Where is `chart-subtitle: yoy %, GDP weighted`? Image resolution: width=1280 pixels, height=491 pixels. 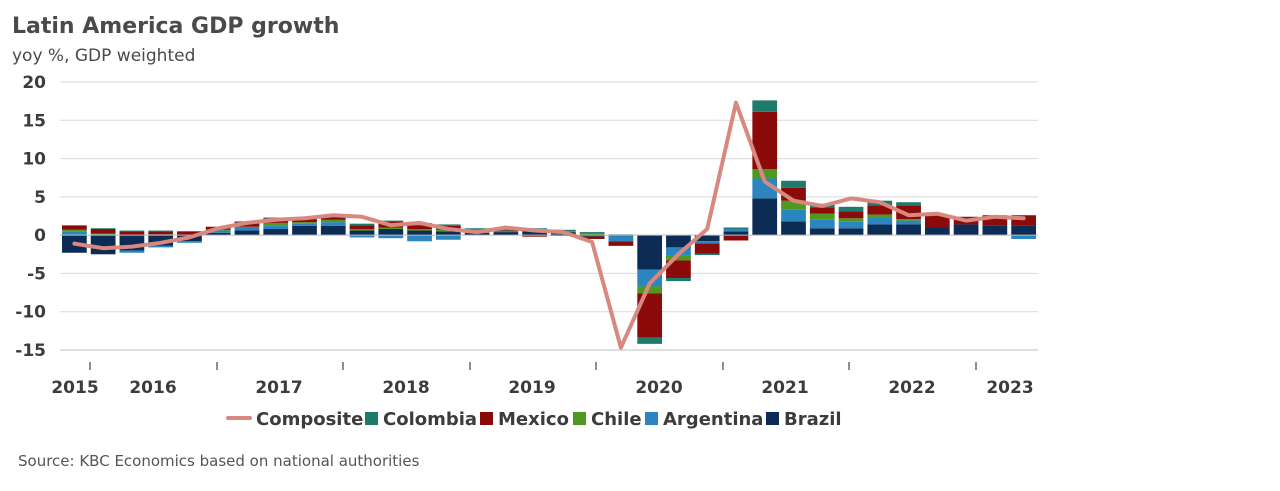 chart-subtitle: yoy %, GDP weighted is located at coordinates (104, 56).